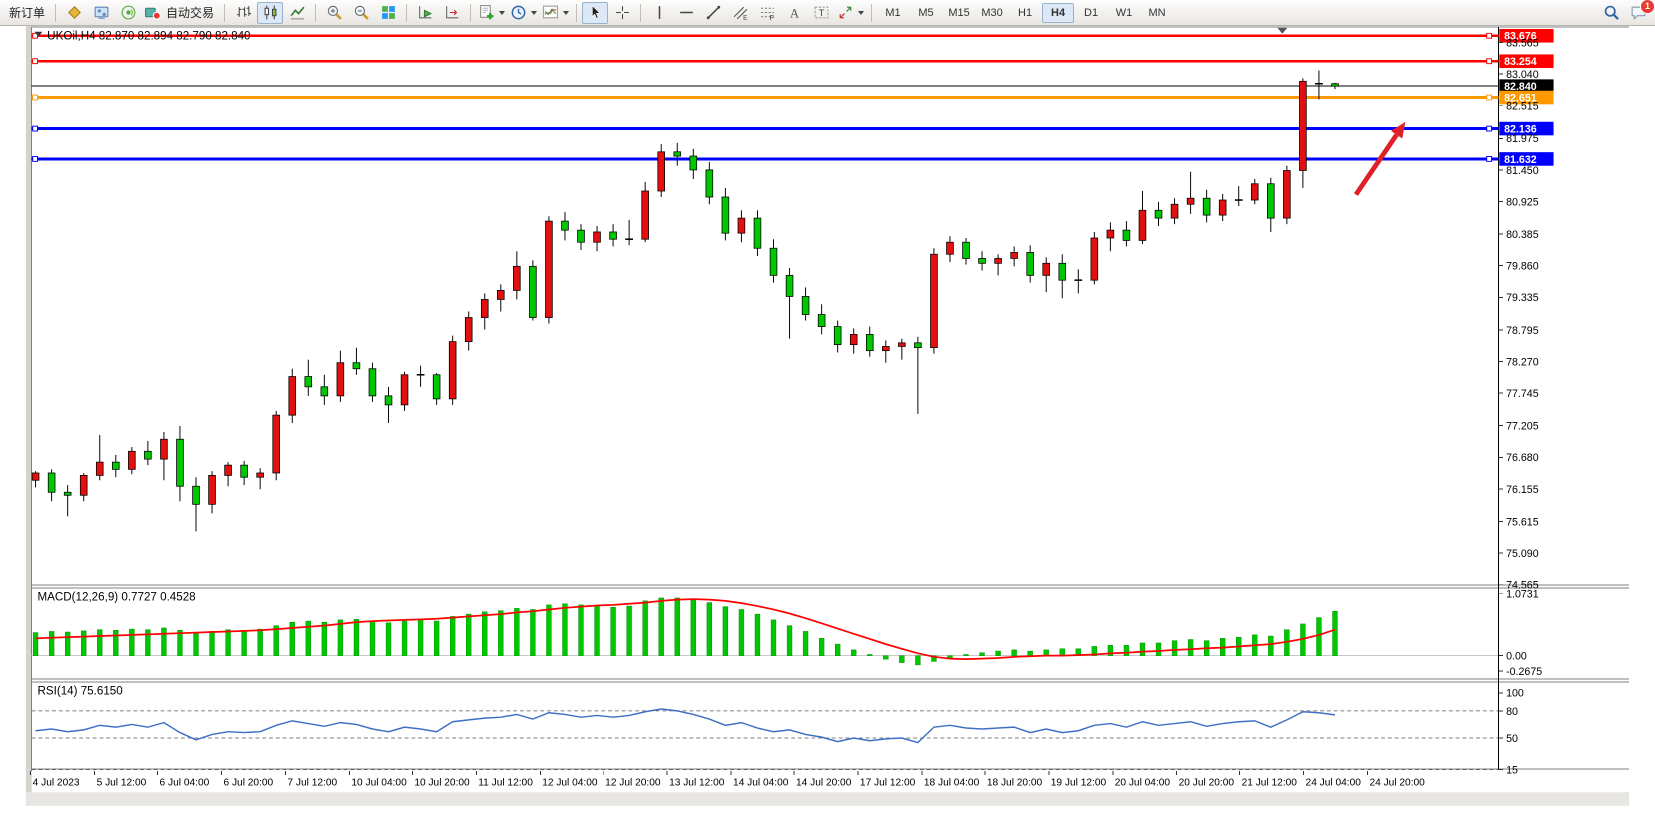 This screenshot has height=831, width=1655. I want to click on terminal-icon, so click(101, 13).